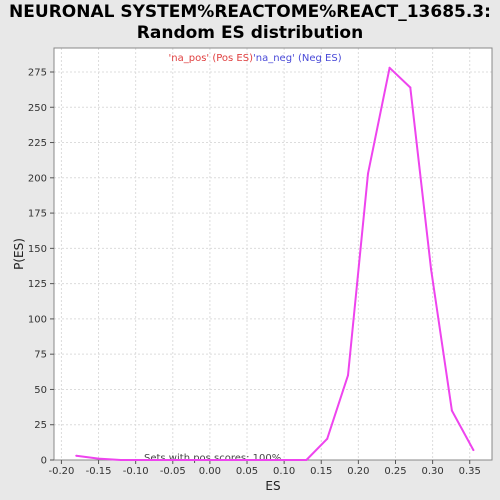  What do you see at coordinates (247, 471) in the screenshot?
I see `x-tick-label: 0.05` at bounding box center [247, 471].